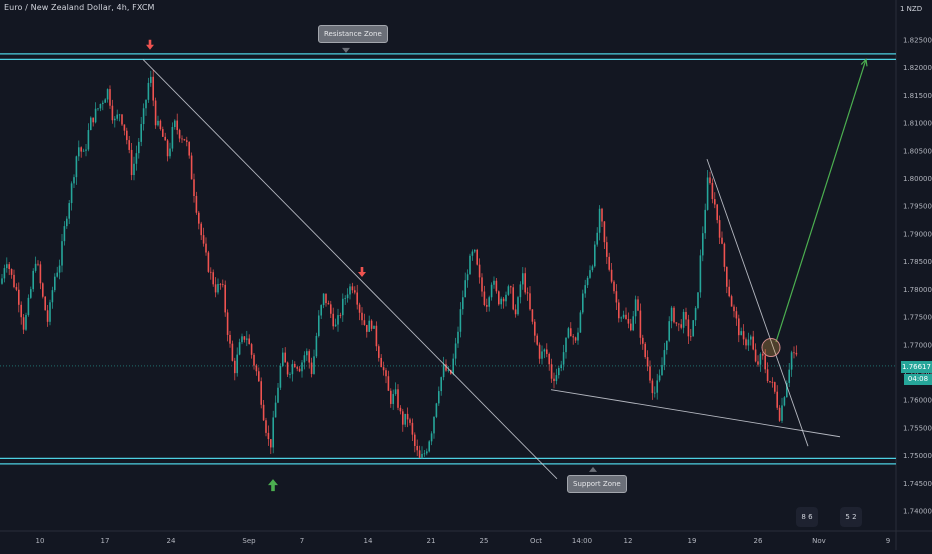 The image size is (932, 554). What do you see at coordinates (888, 541) in the screenshot?
I see `time-tick-label: 9` at bounding box center [888, 541].